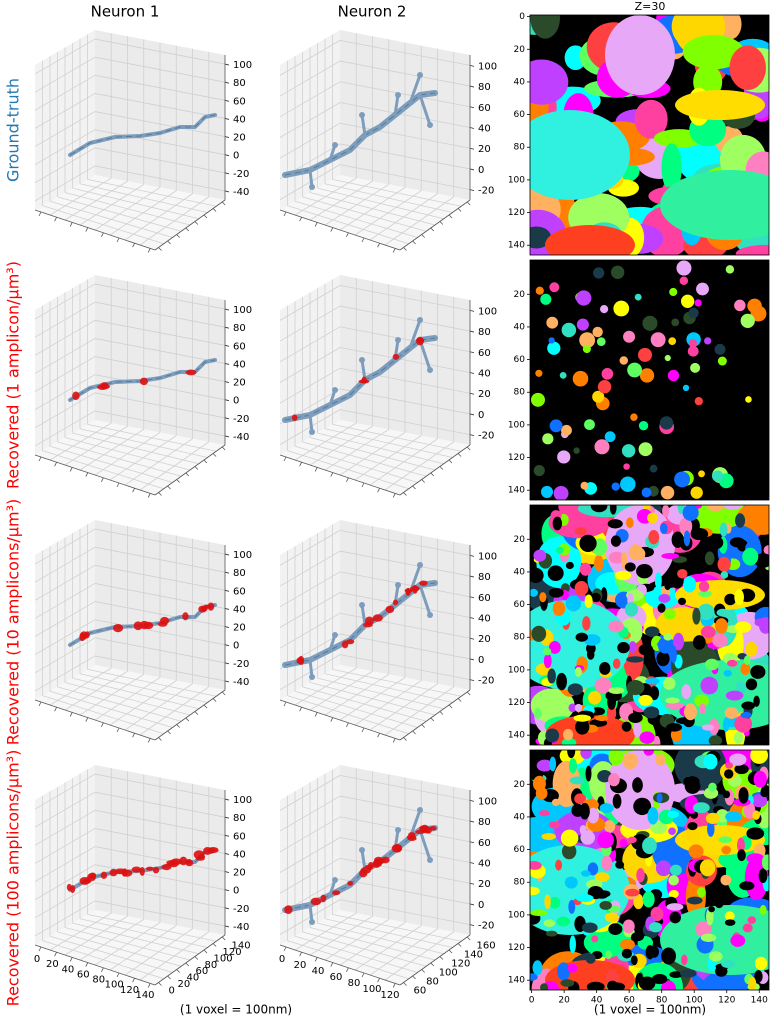  What do you see at coordinates (486, 926) in the screenshot?
I see `z-tick-label: -20` at bounding box center [486, 926].